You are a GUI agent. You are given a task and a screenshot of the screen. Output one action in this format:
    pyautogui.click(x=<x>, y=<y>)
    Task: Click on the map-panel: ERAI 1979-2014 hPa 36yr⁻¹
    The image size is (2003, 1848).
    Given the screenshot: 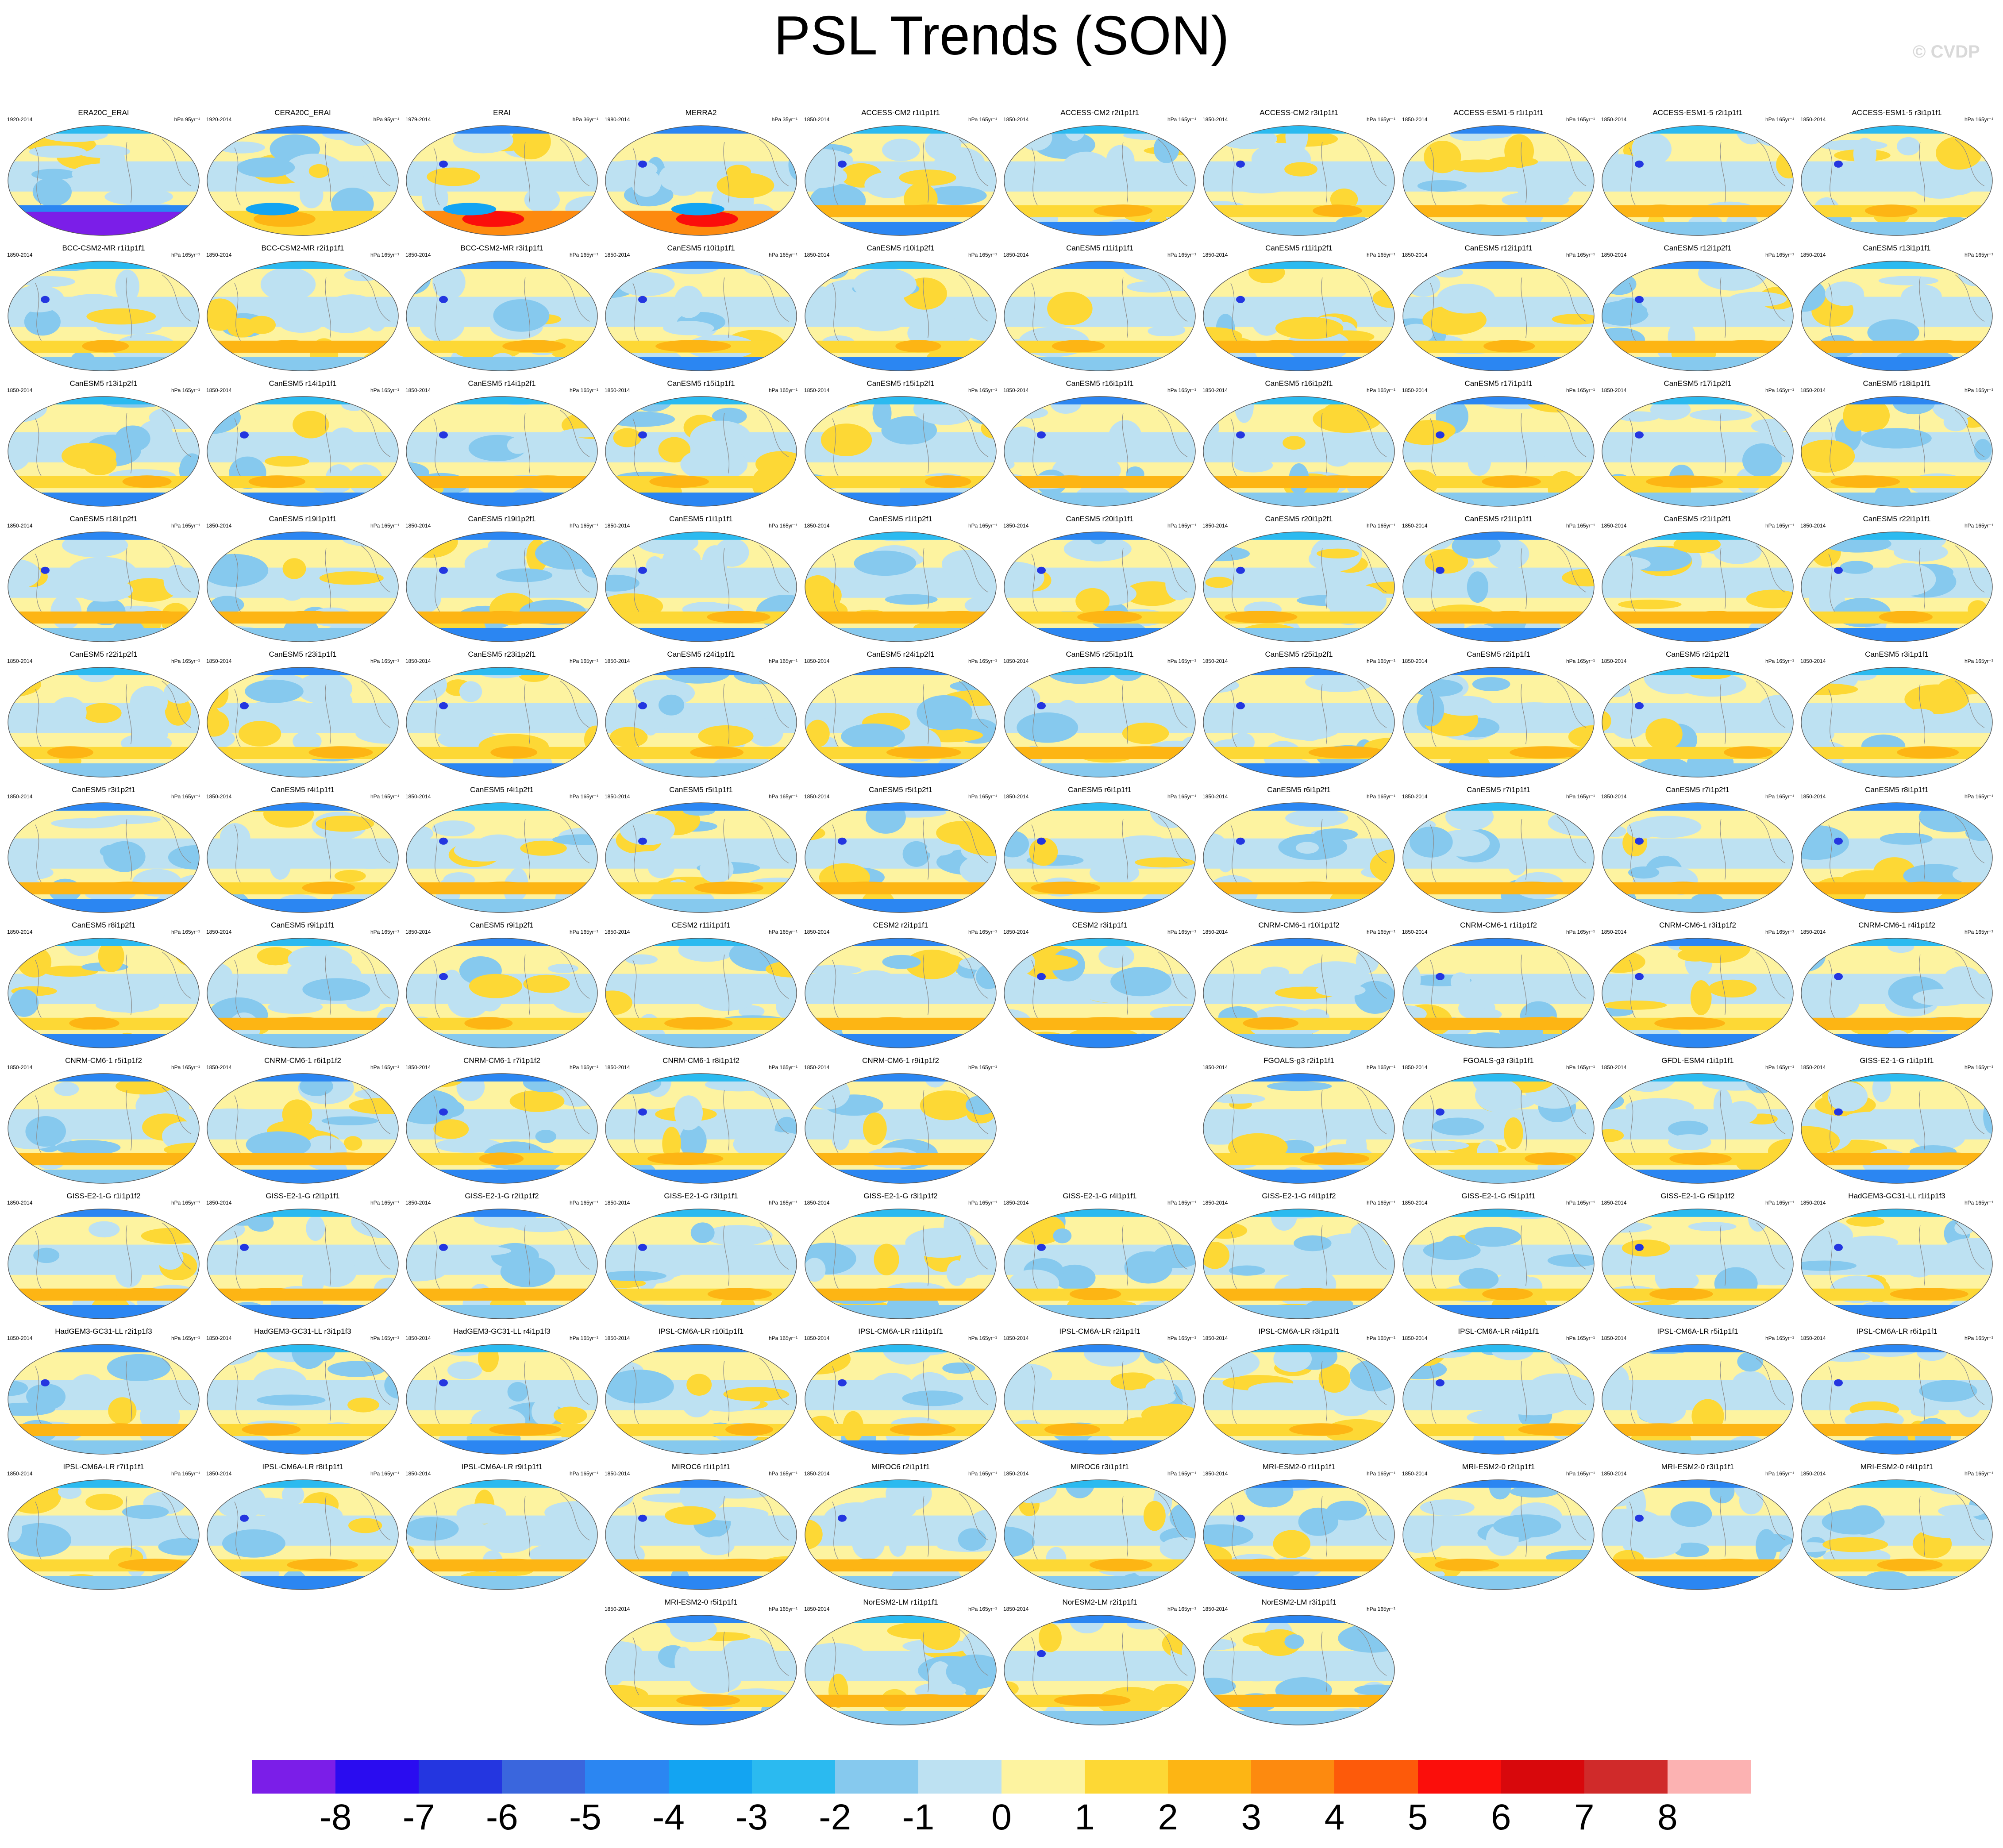 What is the action you would take?
    pyautogui.click(x=501, y=172)
    